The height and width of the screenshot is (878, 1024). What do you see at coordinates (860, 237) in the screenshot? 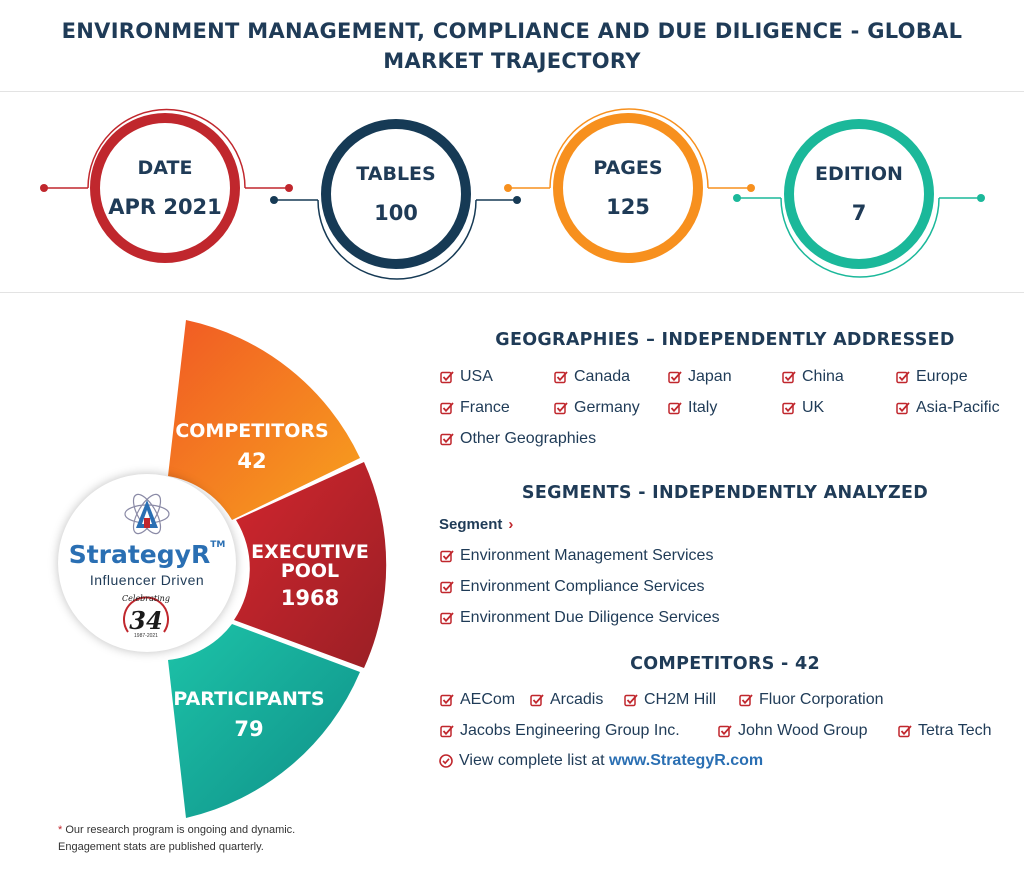
I see `edition-arc` at bounding box center [860, 237].